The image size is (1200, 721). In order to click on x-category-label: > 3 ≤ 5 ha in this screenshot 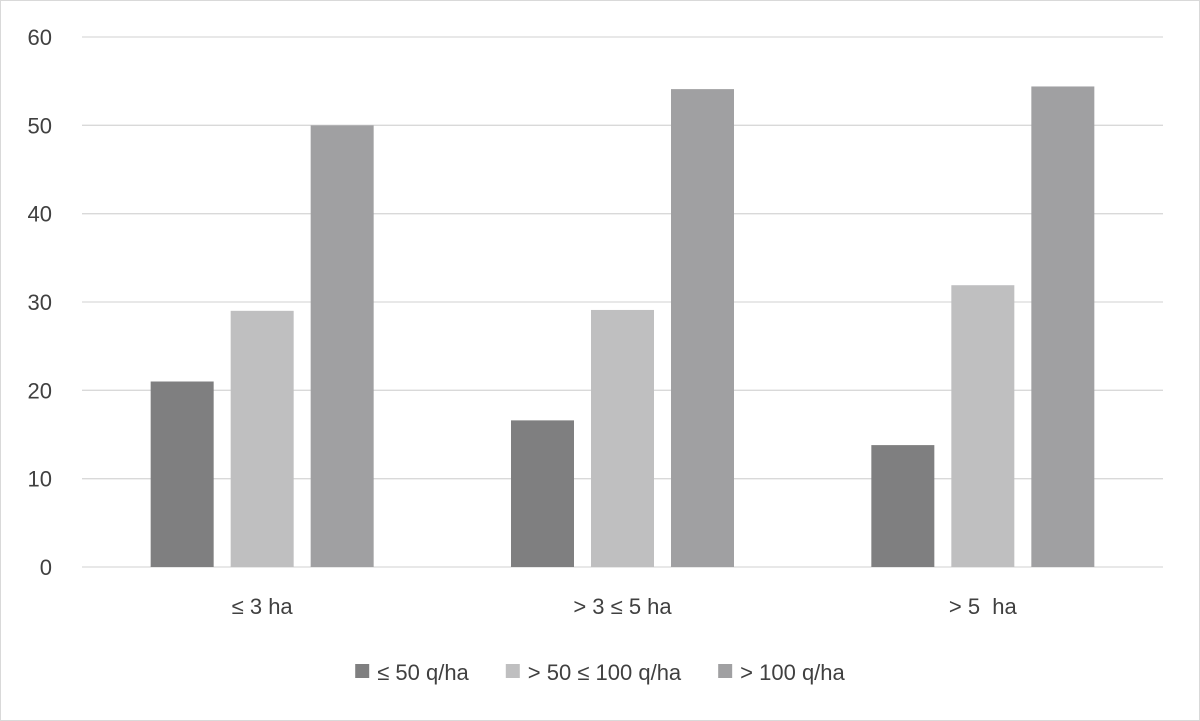, I will do `click(622, 606)`.